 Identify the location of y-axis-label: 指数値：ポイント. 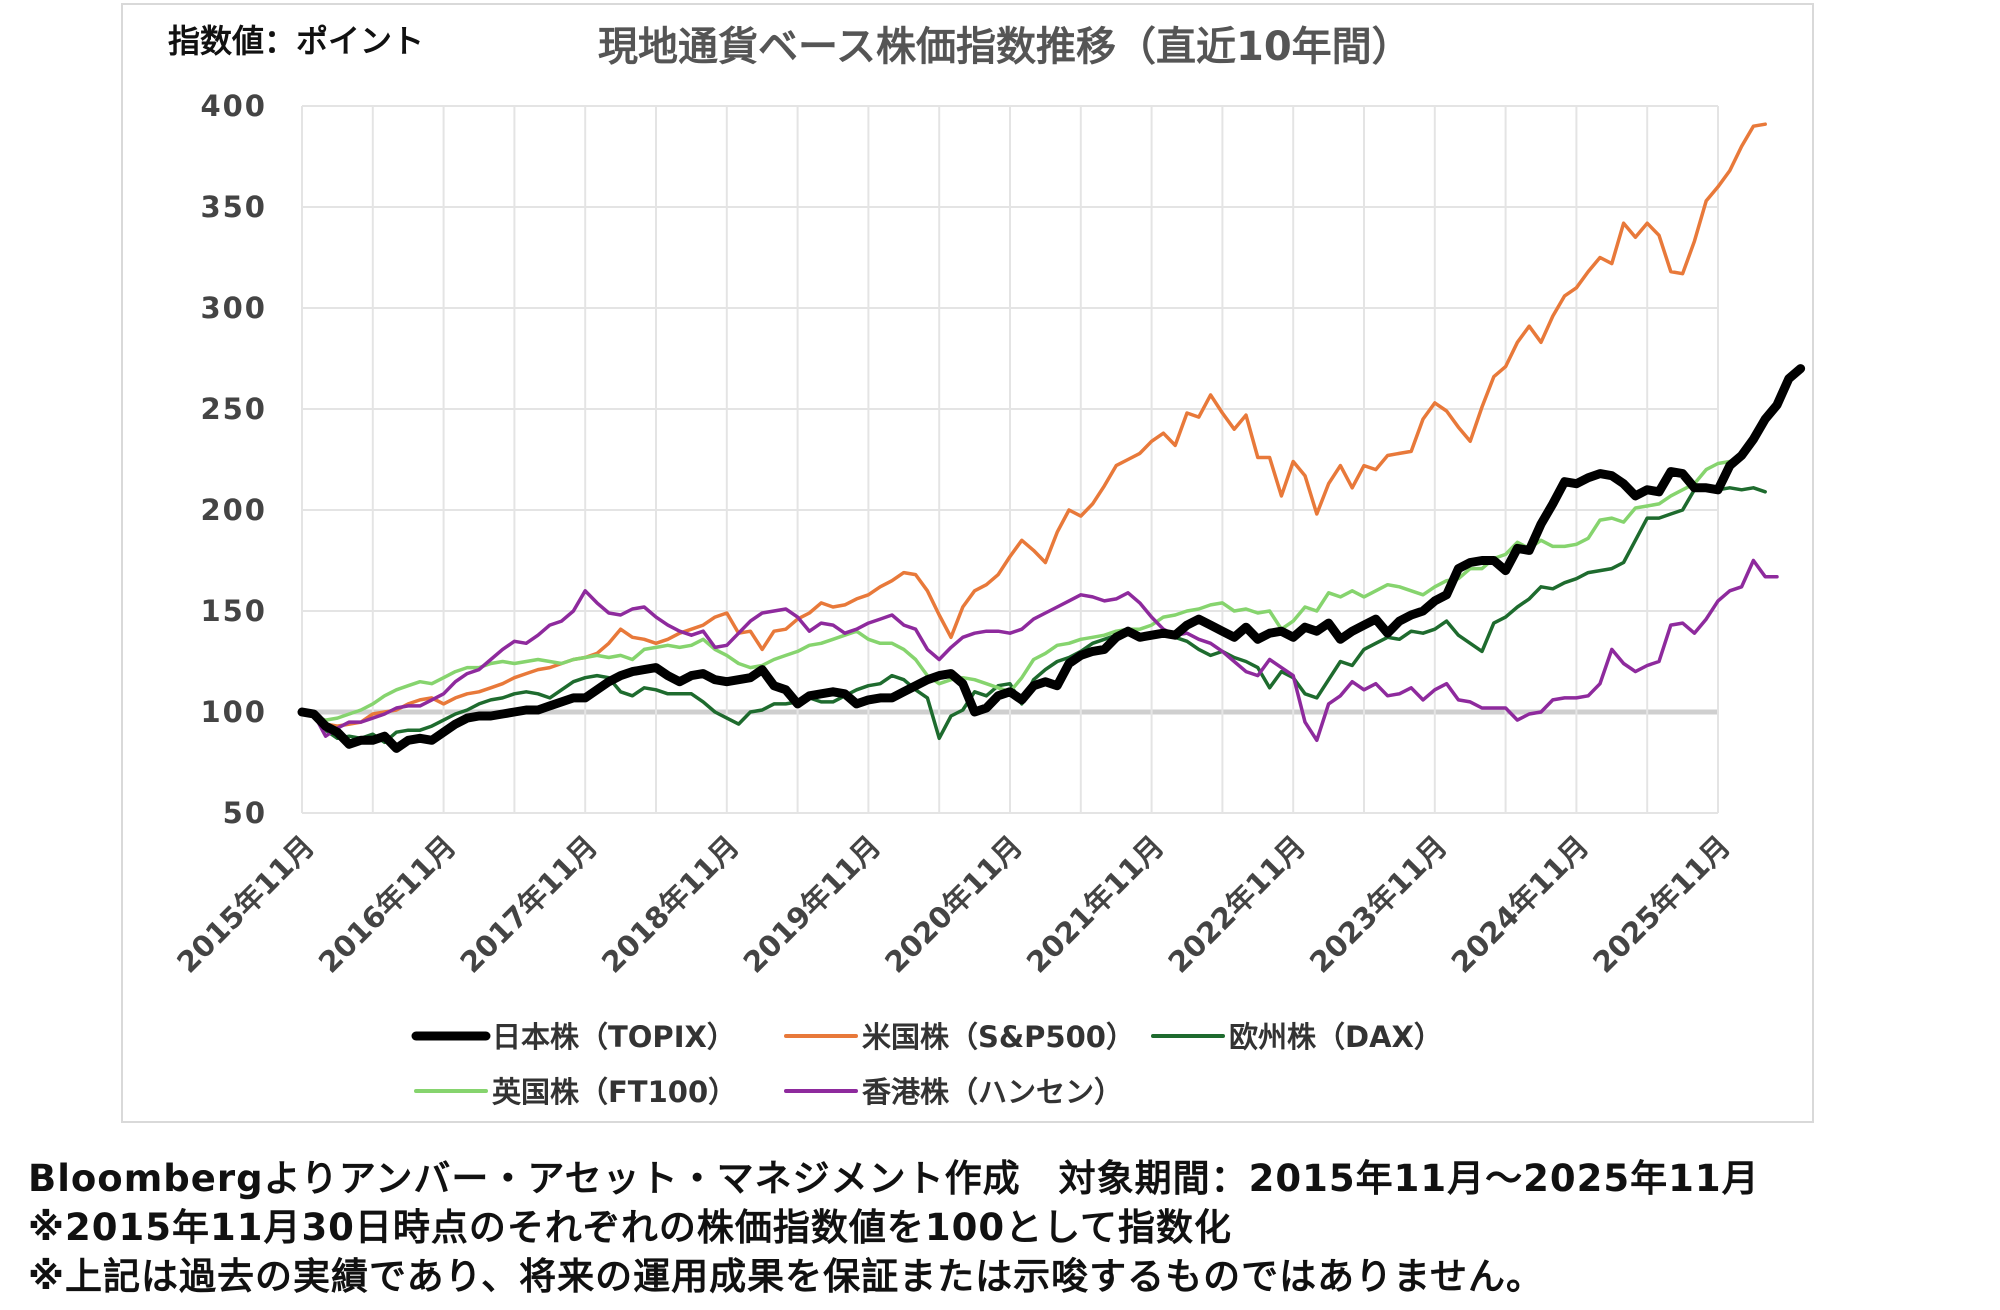
(296, 41).